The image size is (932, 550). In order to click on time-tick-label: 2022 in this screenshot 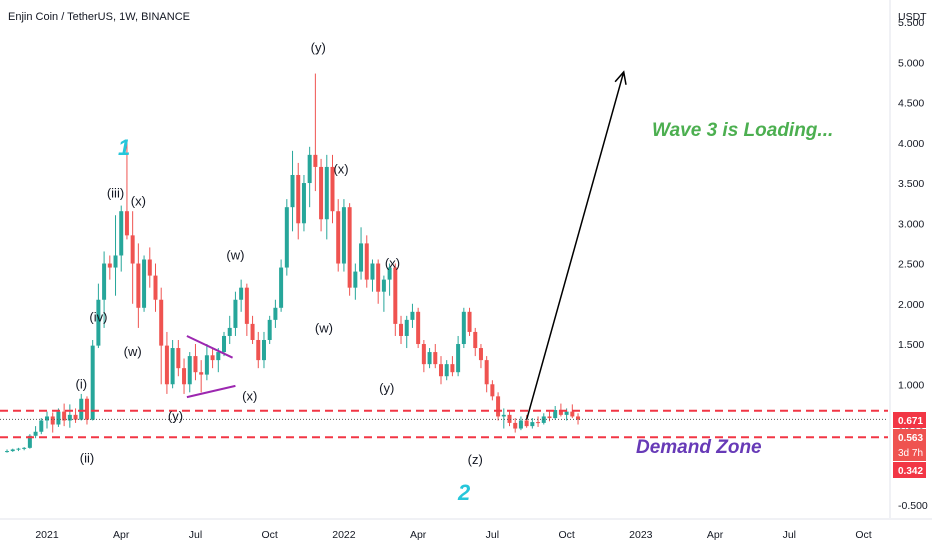, I will do `click(344, 535)`.